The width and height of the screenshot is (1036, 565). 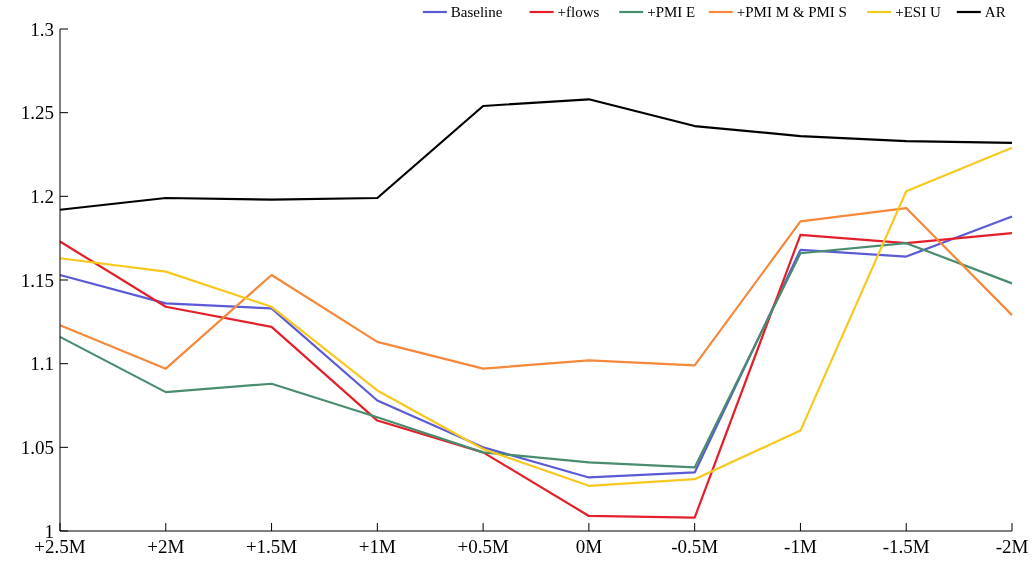 I want to click on y-tick-label: 1.25, so click(x=37, y=113).